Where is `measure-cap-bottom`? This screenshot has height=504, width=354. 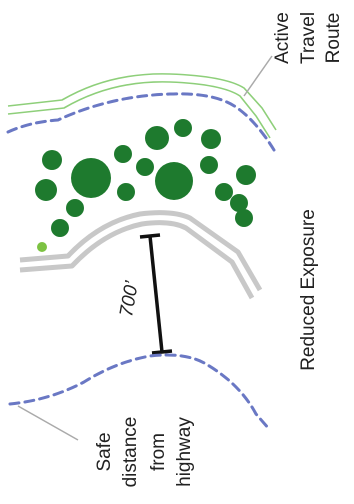
measure-cap-bottom is located at coordinates (162, 352).